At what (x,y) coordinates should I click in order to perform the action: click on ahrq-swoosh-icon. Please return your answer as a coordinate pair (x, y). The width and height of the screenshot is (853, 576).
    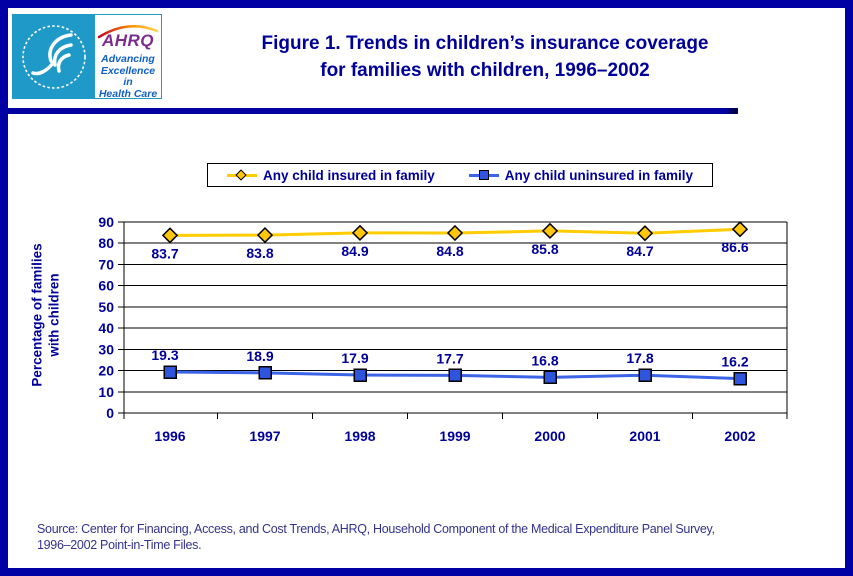
    Looking at the image, I should click on (128, 31).